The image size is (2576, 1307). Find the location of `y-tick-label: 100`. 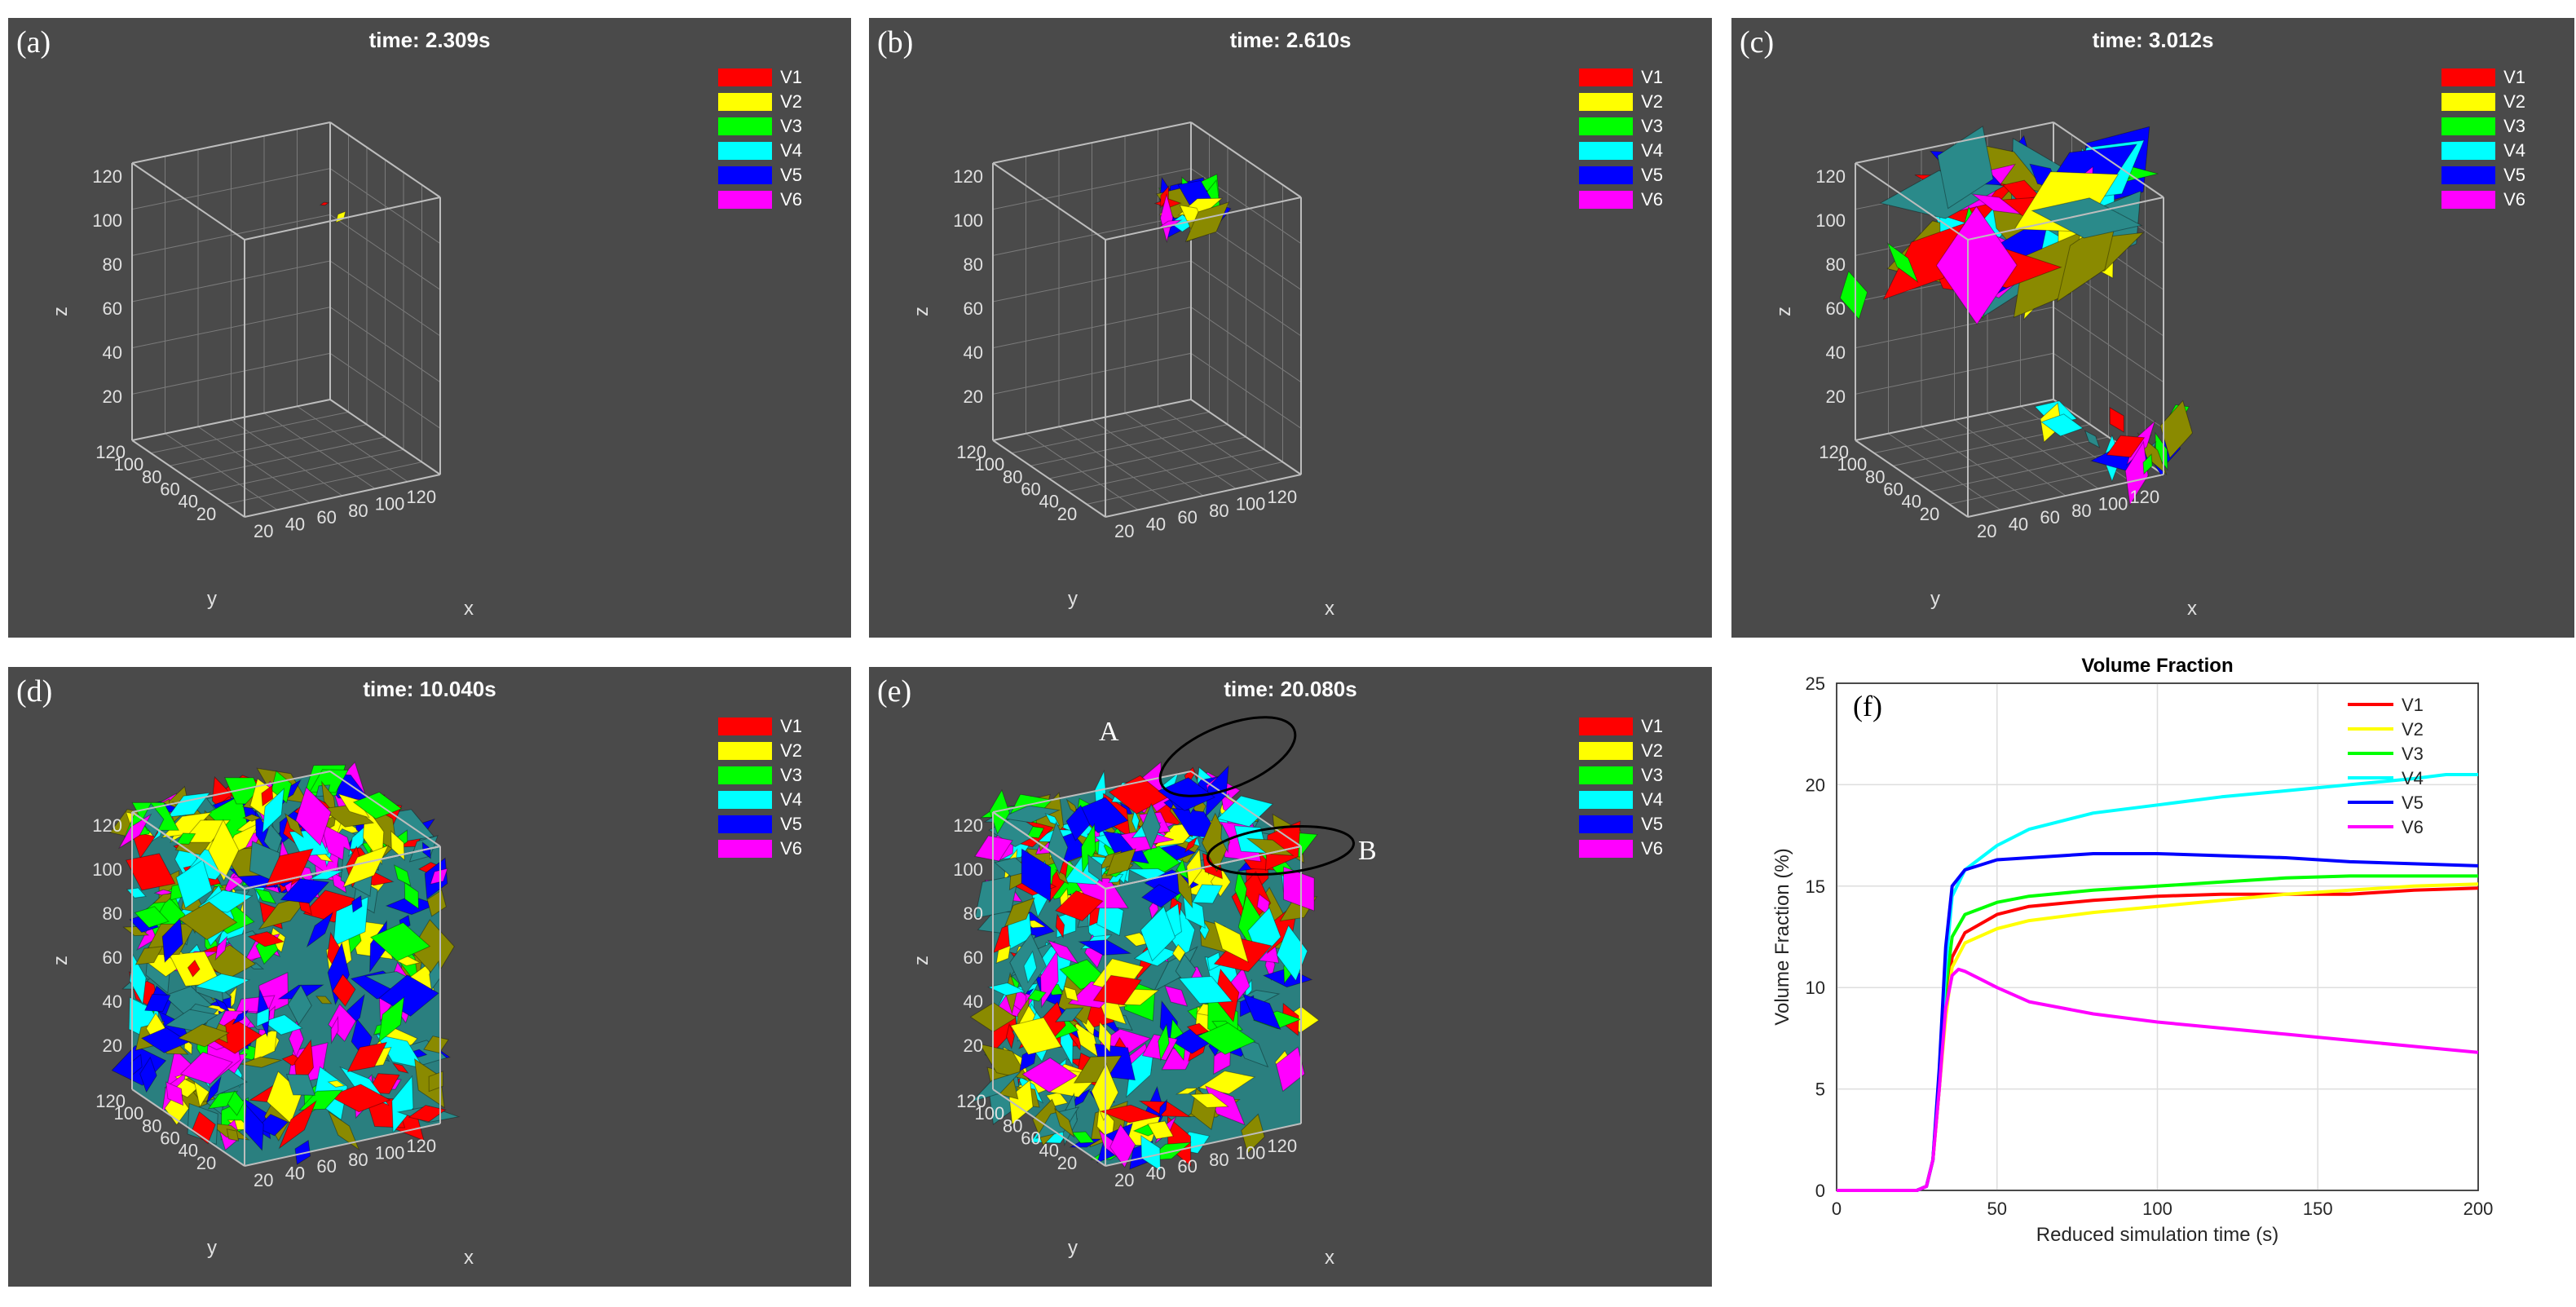

y-tick-label: 100 is located at coordinates (990, 464).